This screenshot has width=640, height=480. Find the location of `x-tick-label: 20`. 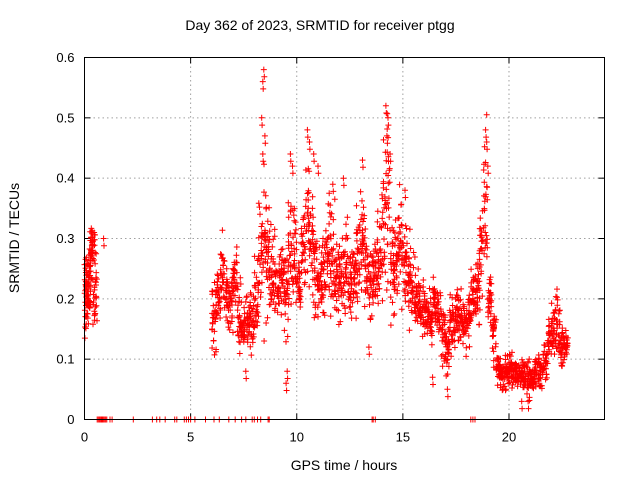

x-tick-label: 20 is located at coordinates (509, 437).